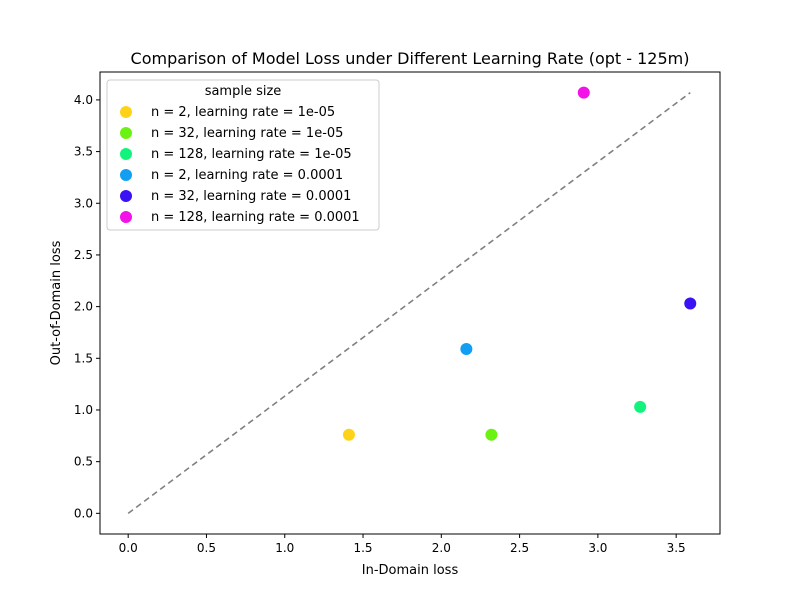 This screenshot has width=800, height=609. I want to click on y-axis: 0.0 0.5 1.0 1.5 2.0 2.5 3.0 3.5 4.0, so click(87, 306).